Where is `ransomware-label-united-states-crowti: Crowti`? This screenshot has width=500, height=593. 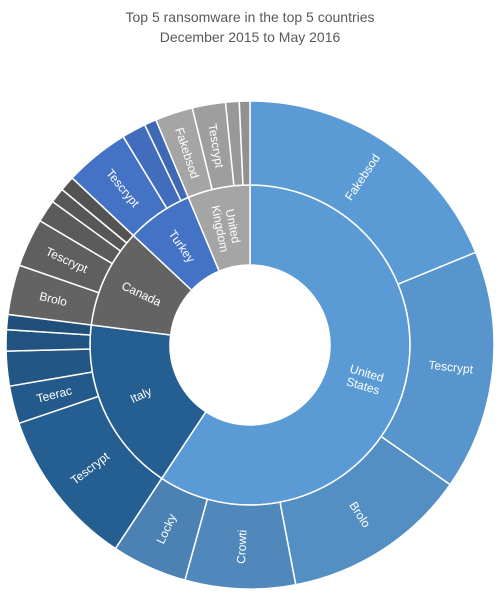
ransomware-label-united-states-crowti: Crowti is located at coordinates (241, 547).